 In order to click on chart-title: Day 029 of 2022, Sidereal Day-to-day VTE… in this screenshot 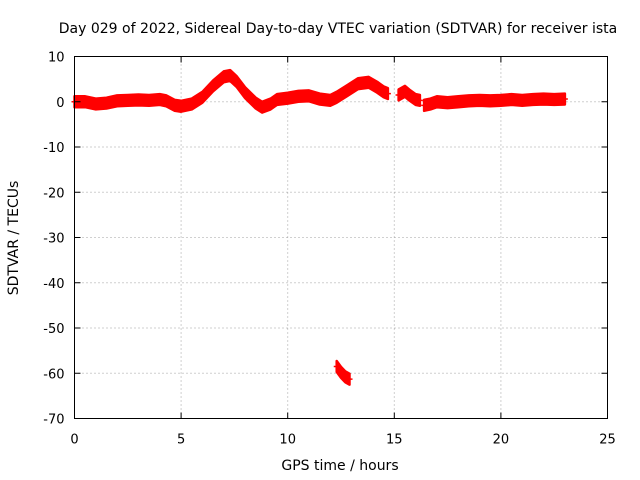, I will do `click(338, 29)`.